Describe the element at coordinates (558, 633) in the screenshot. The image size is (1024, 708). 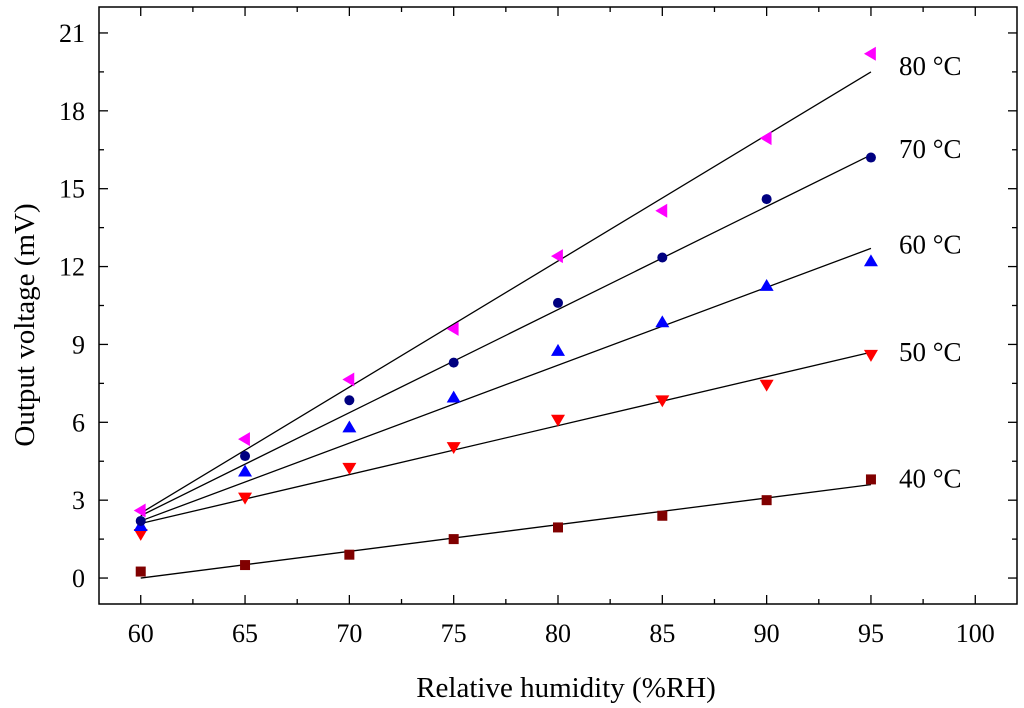
I see `x-tick-label: 80` at that location.